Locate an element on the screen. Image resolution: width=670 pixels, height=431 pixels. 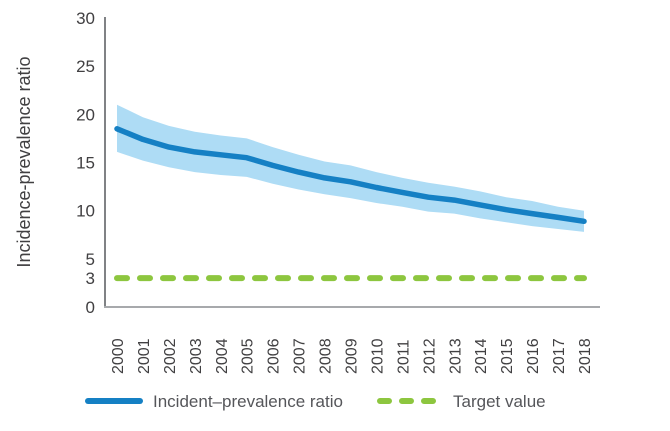
x-tick-label: 2018 is located at coordinates (585, 356).